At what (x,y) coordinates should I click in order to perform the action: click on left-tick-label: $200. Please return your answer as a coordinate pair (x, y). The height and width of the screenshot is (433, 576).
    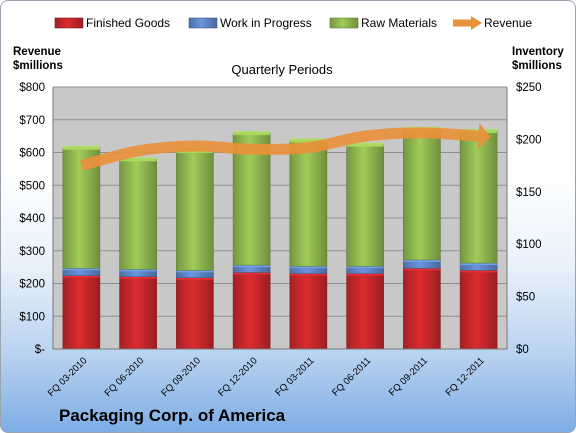
    Looking at the image, I should click on (32, 285).